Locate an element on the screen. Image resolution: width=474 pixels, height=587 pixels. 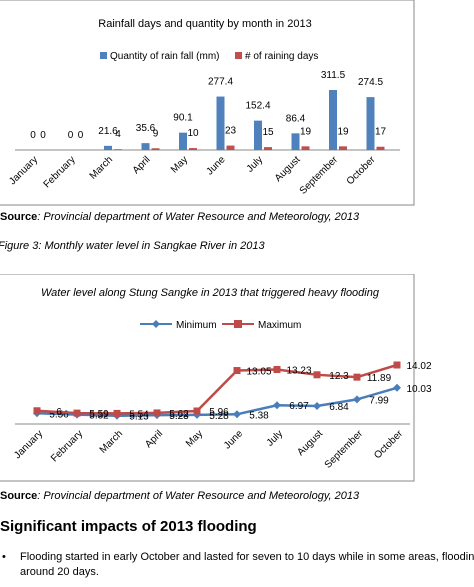
legend-label: Minimum is located at coordinates (196, 325).